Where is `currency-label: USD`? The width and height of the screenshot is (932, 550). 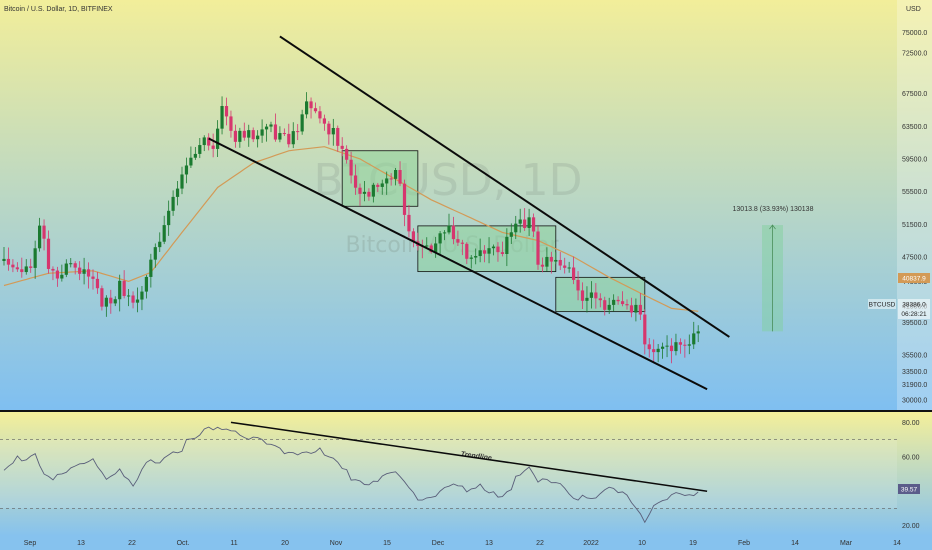 currency-label: USD is located at coordinates (913, 9).